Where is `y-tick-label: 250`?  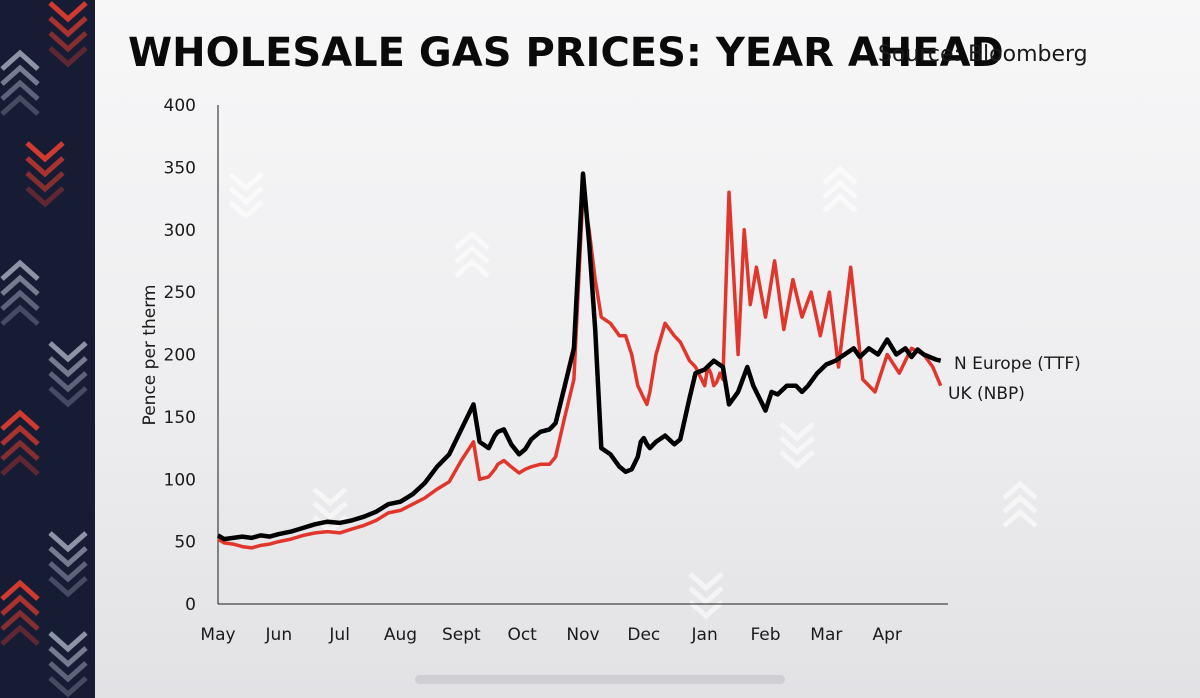 y-tick-label: 250 is located at coordinates (180, 293).